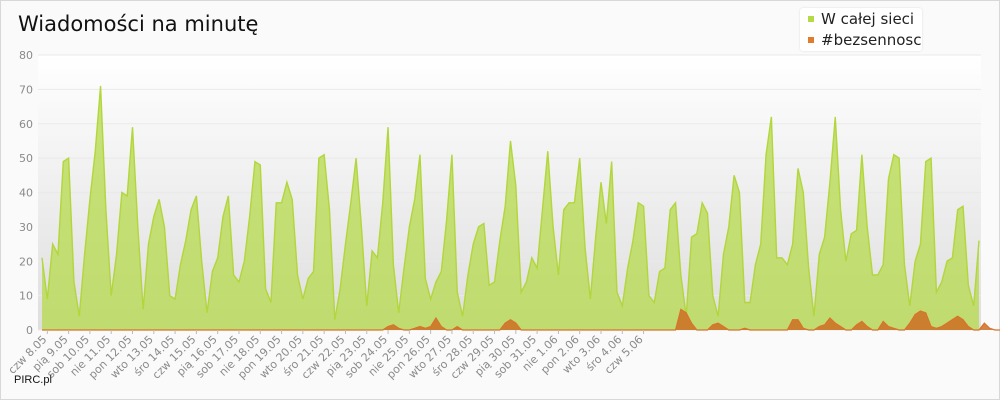 The width and height of the screenshot is (1000, 400). Describe the element at coordinates (26, 158) in the screenshot. I see `y-tick-label: 50` at that location.